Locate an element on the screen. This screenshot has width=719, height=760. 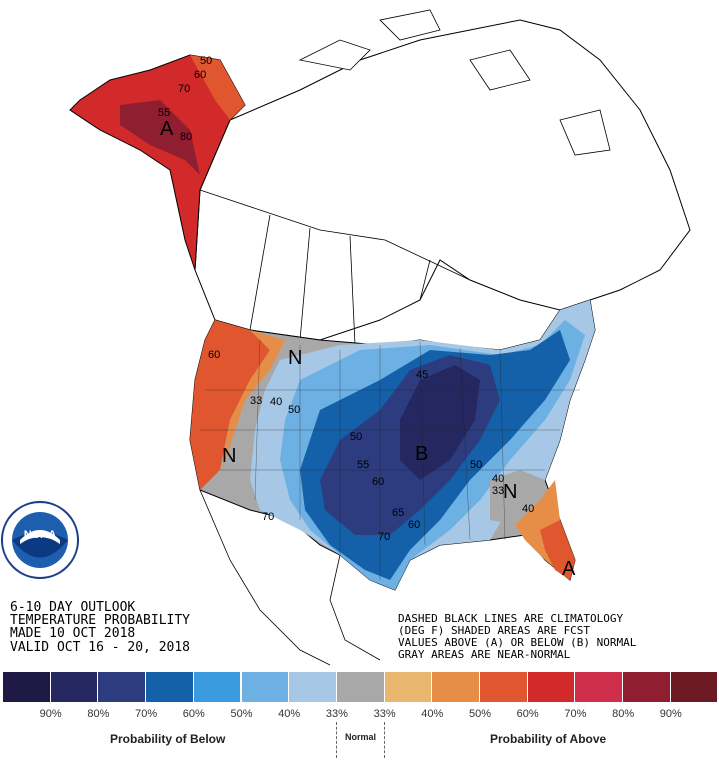
normal-marker-southeast: N is located at coordinates (510, 492).